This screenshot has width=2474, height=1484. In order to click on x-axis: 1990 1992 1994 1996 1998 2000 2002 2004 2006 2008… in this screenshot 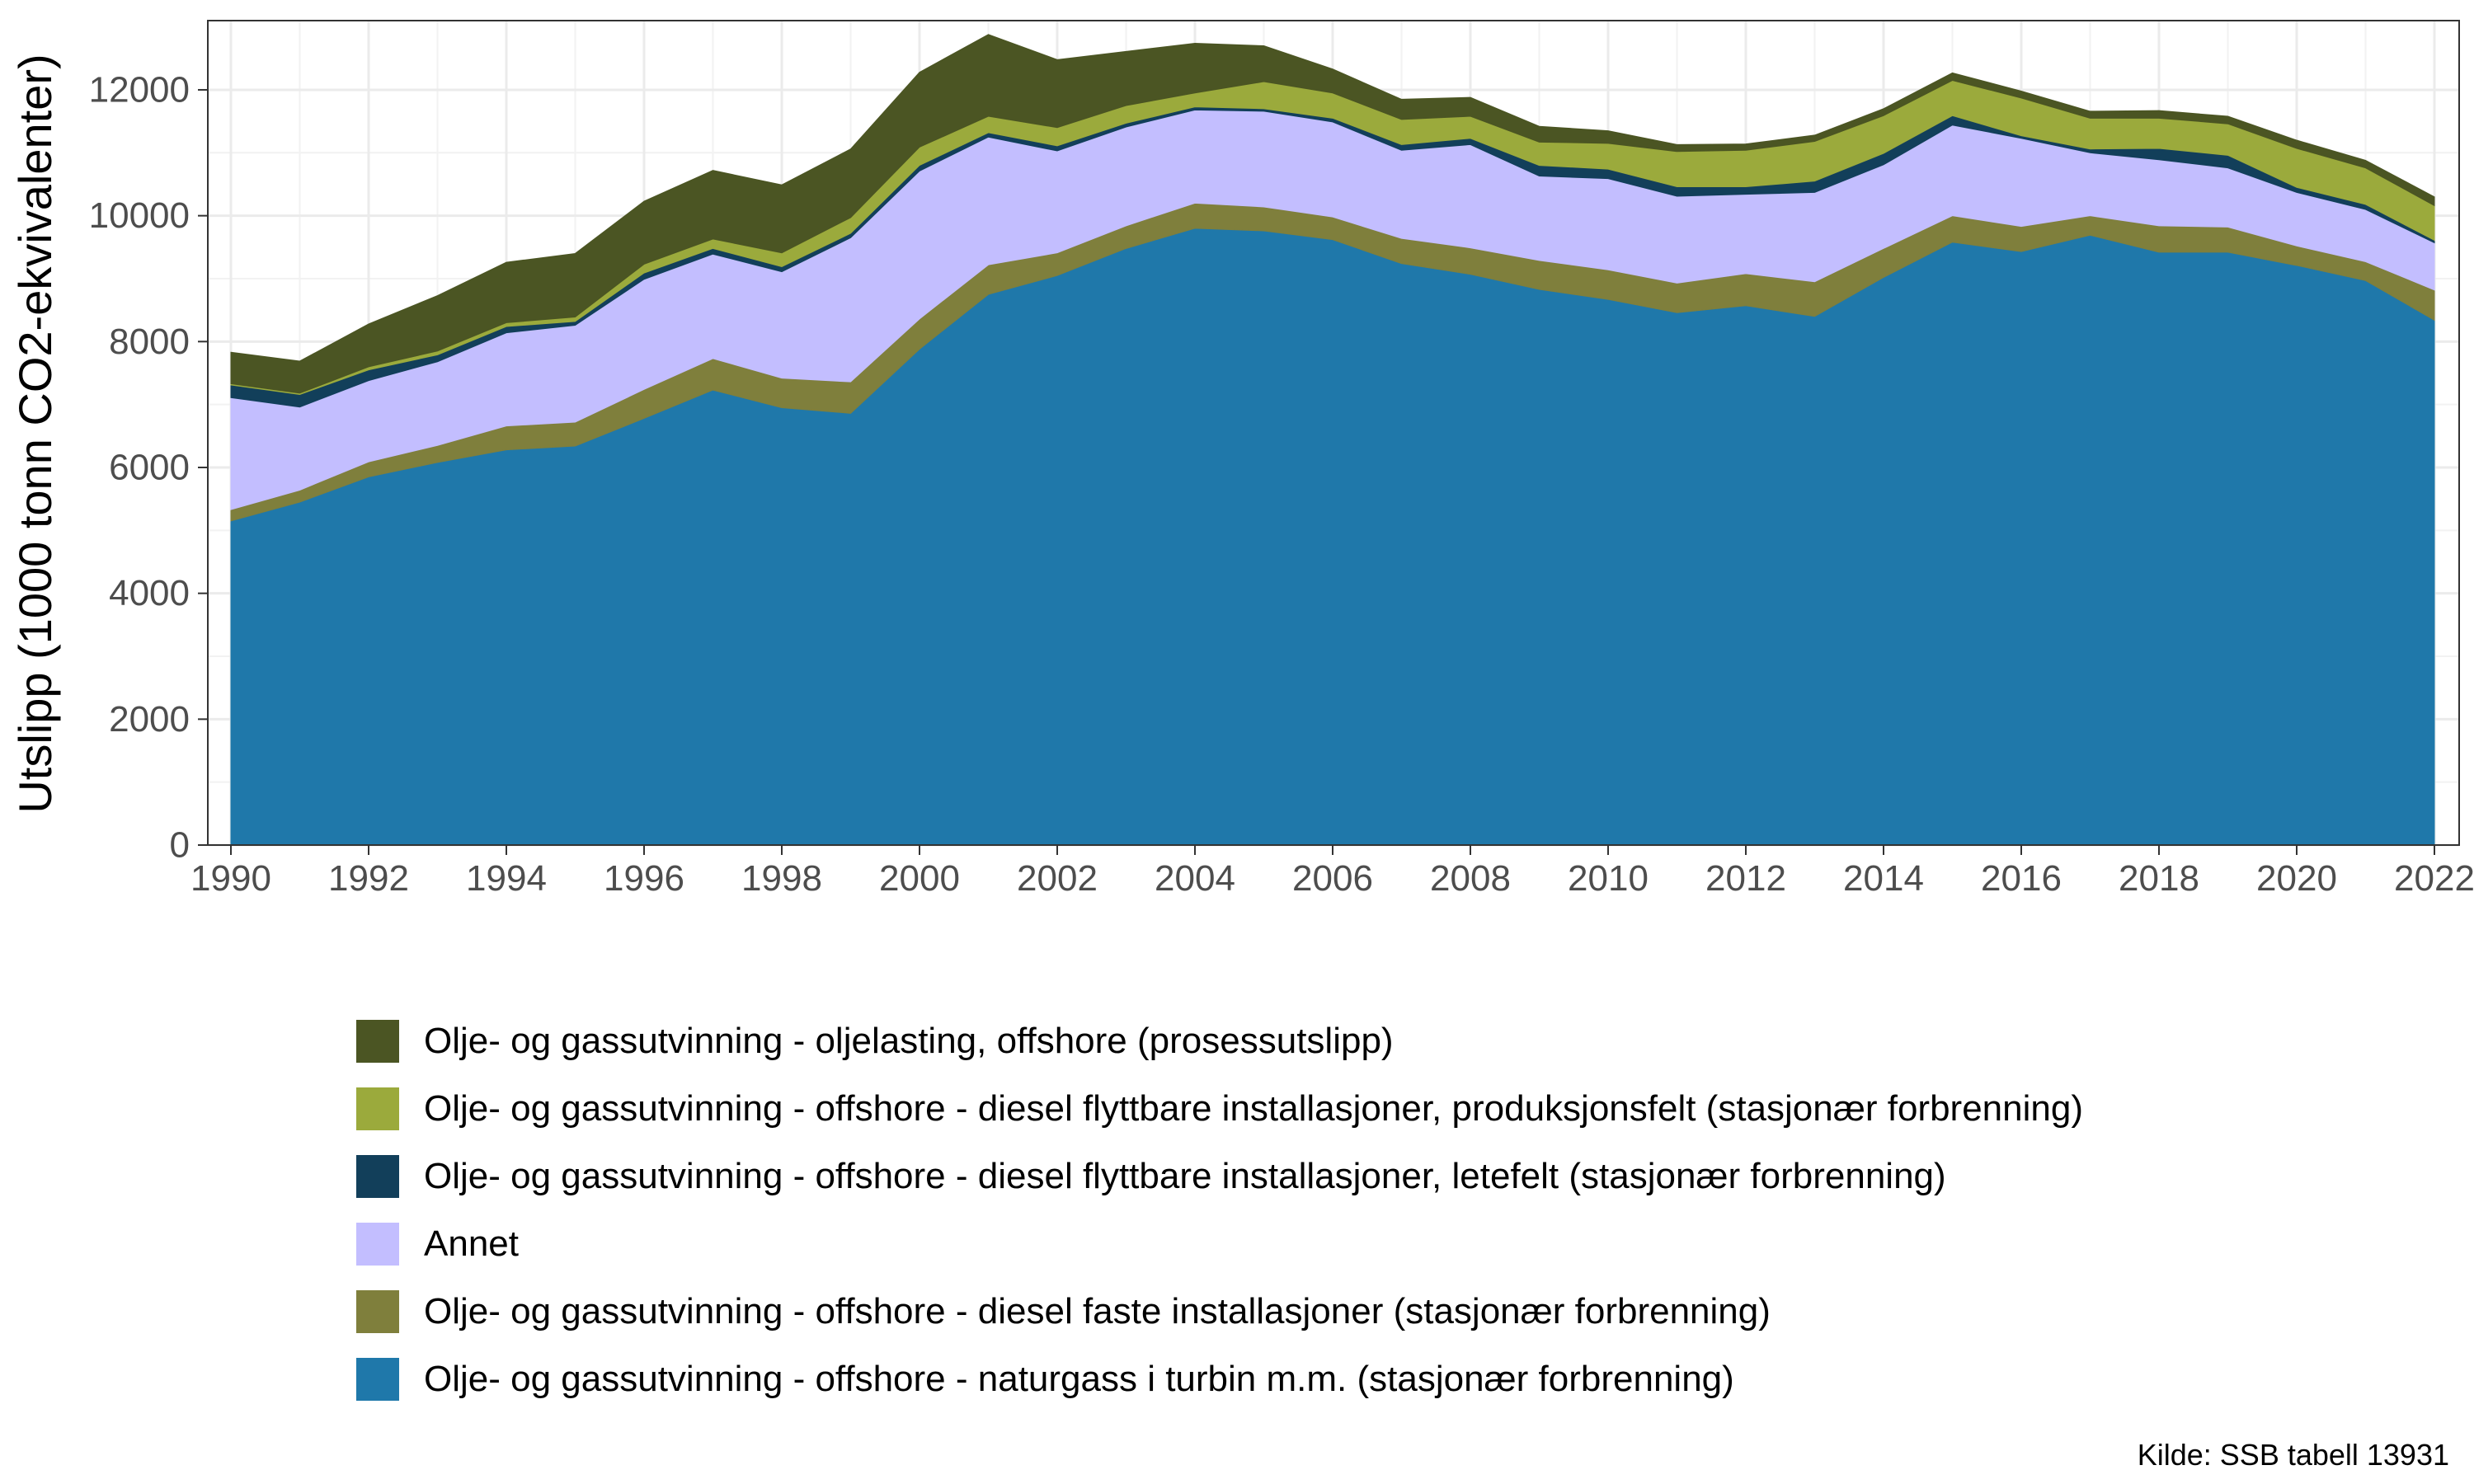, I will do `click(1332, 872)`.